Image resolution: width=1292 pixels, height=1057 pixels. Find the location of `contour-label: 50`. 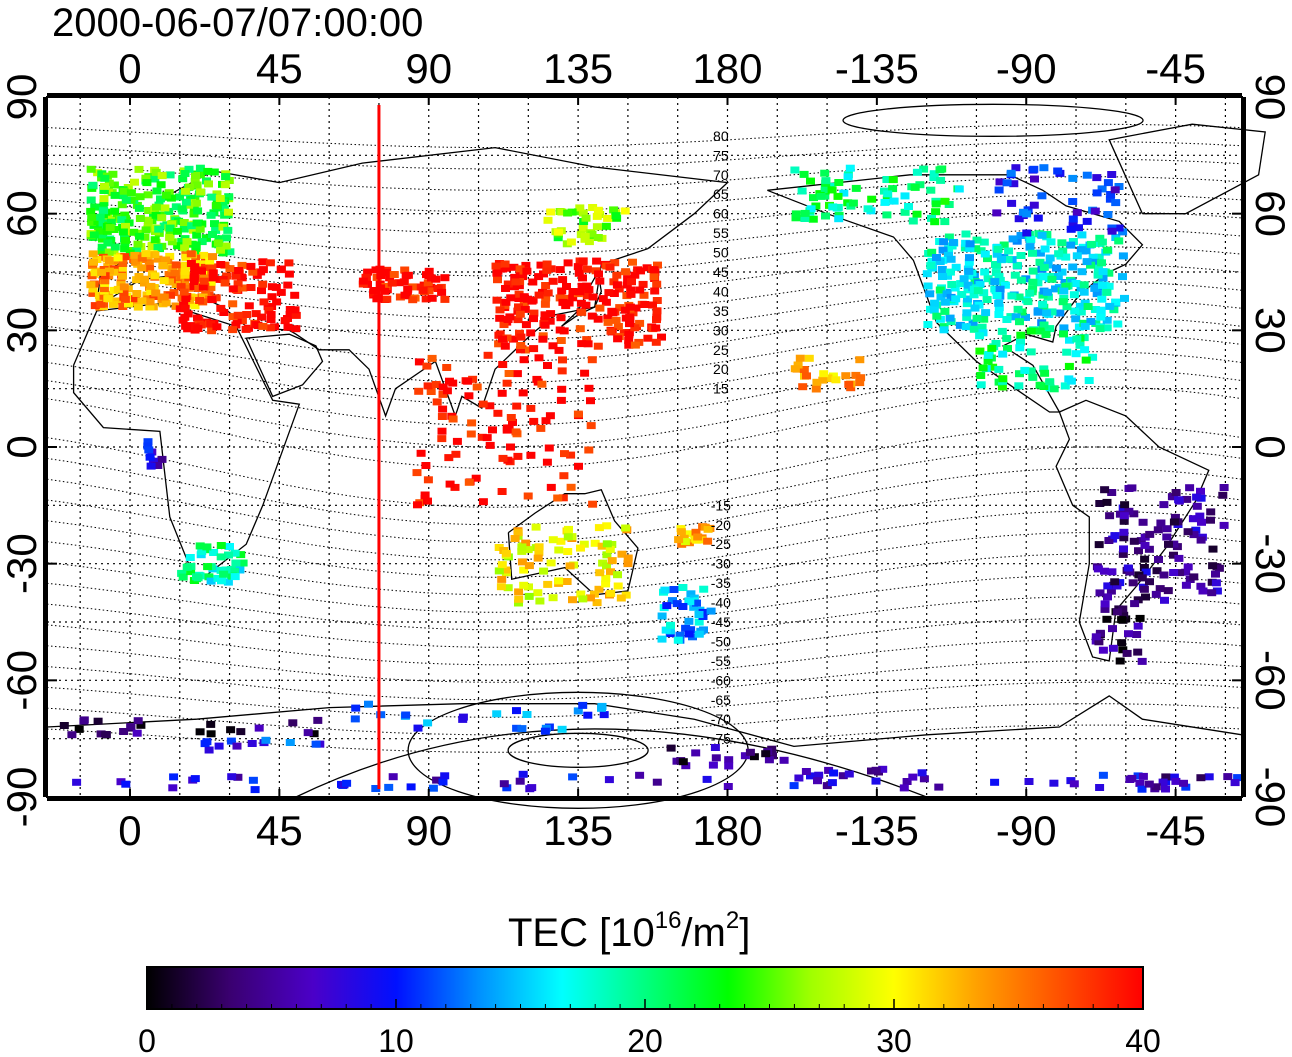

contour-label: 50 is located at coordinates (721, 253).